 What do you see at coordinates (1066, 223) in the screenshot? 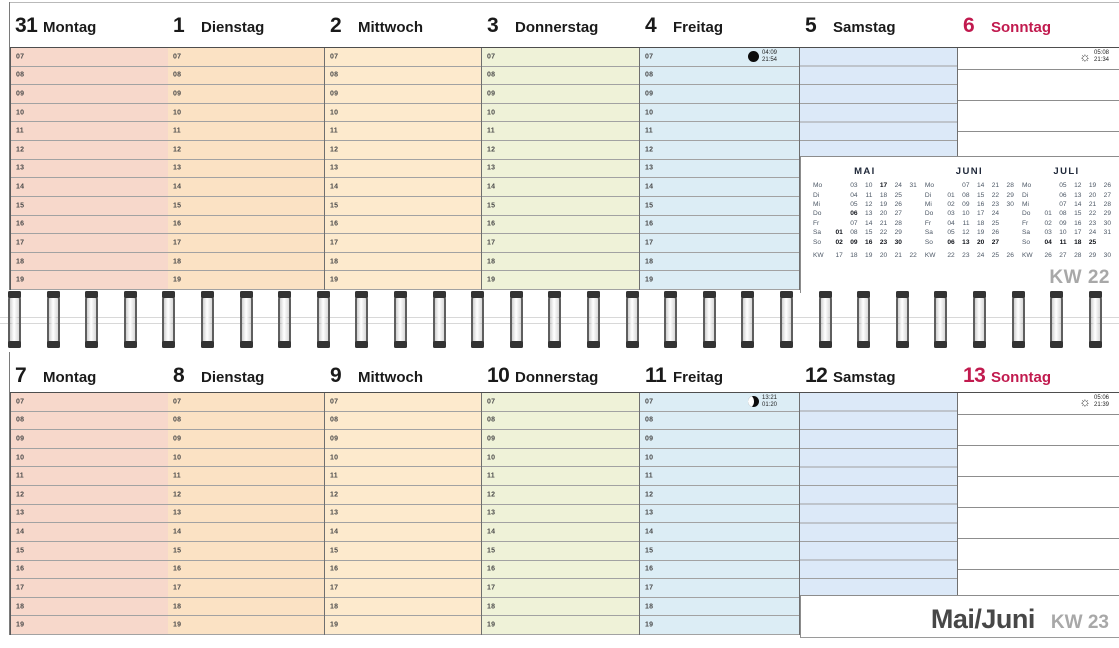
I see `mini-calendar-row: Fr 02 09 16 23 30` at bounding box center [1066, 223].